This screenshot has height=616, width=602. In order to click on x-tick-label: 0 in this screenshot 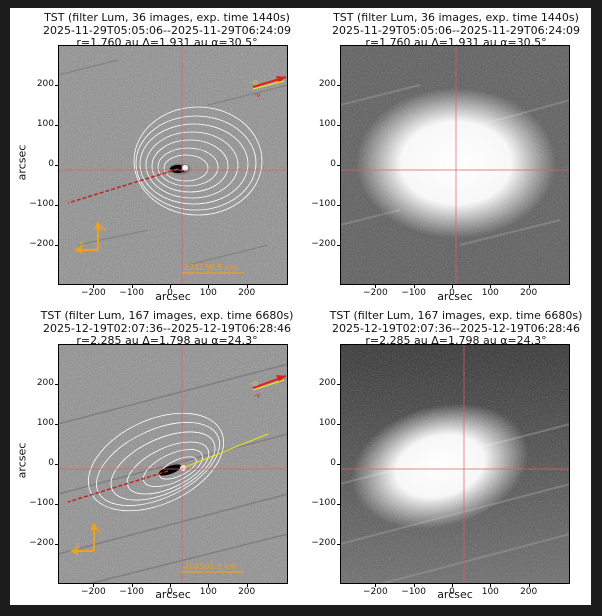, I will do `click(452, 592)`.